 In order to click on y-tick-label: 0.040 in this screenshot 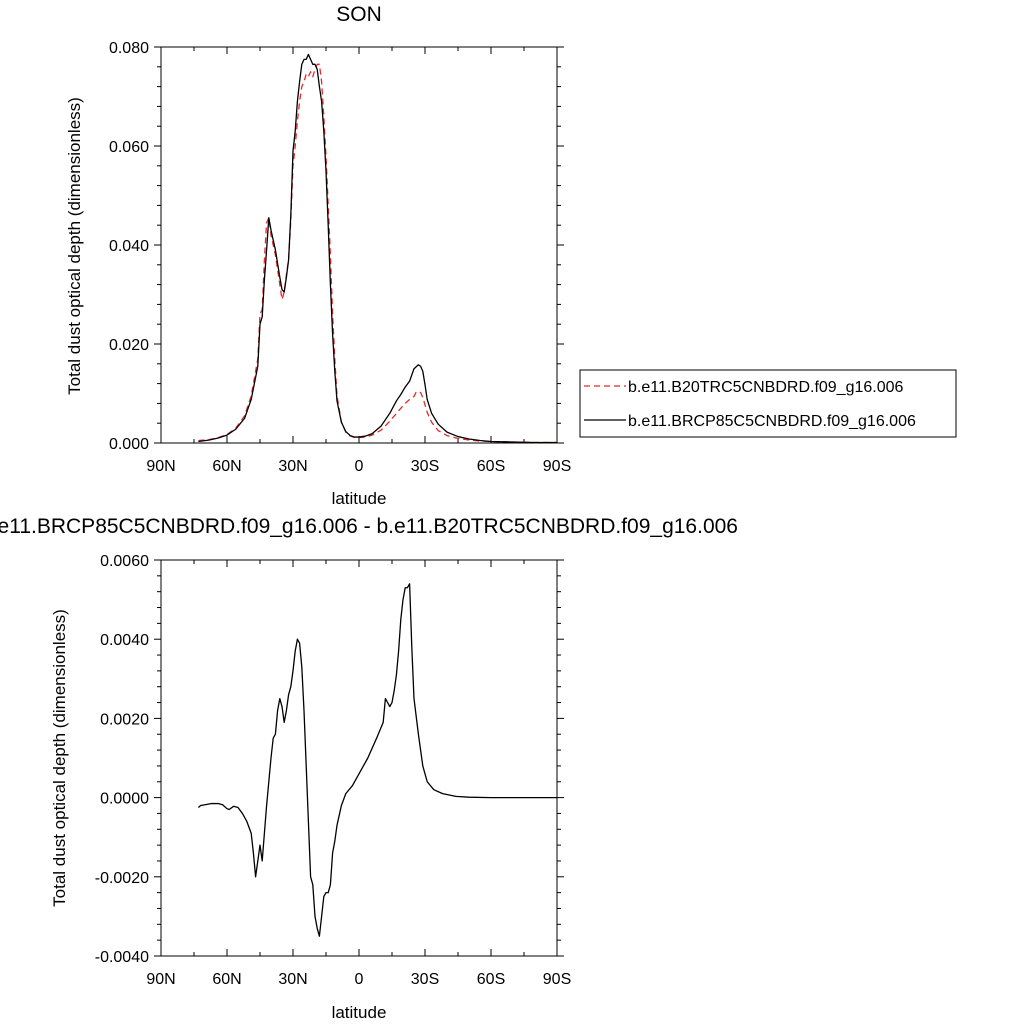, I will do `click(129, 246)`.